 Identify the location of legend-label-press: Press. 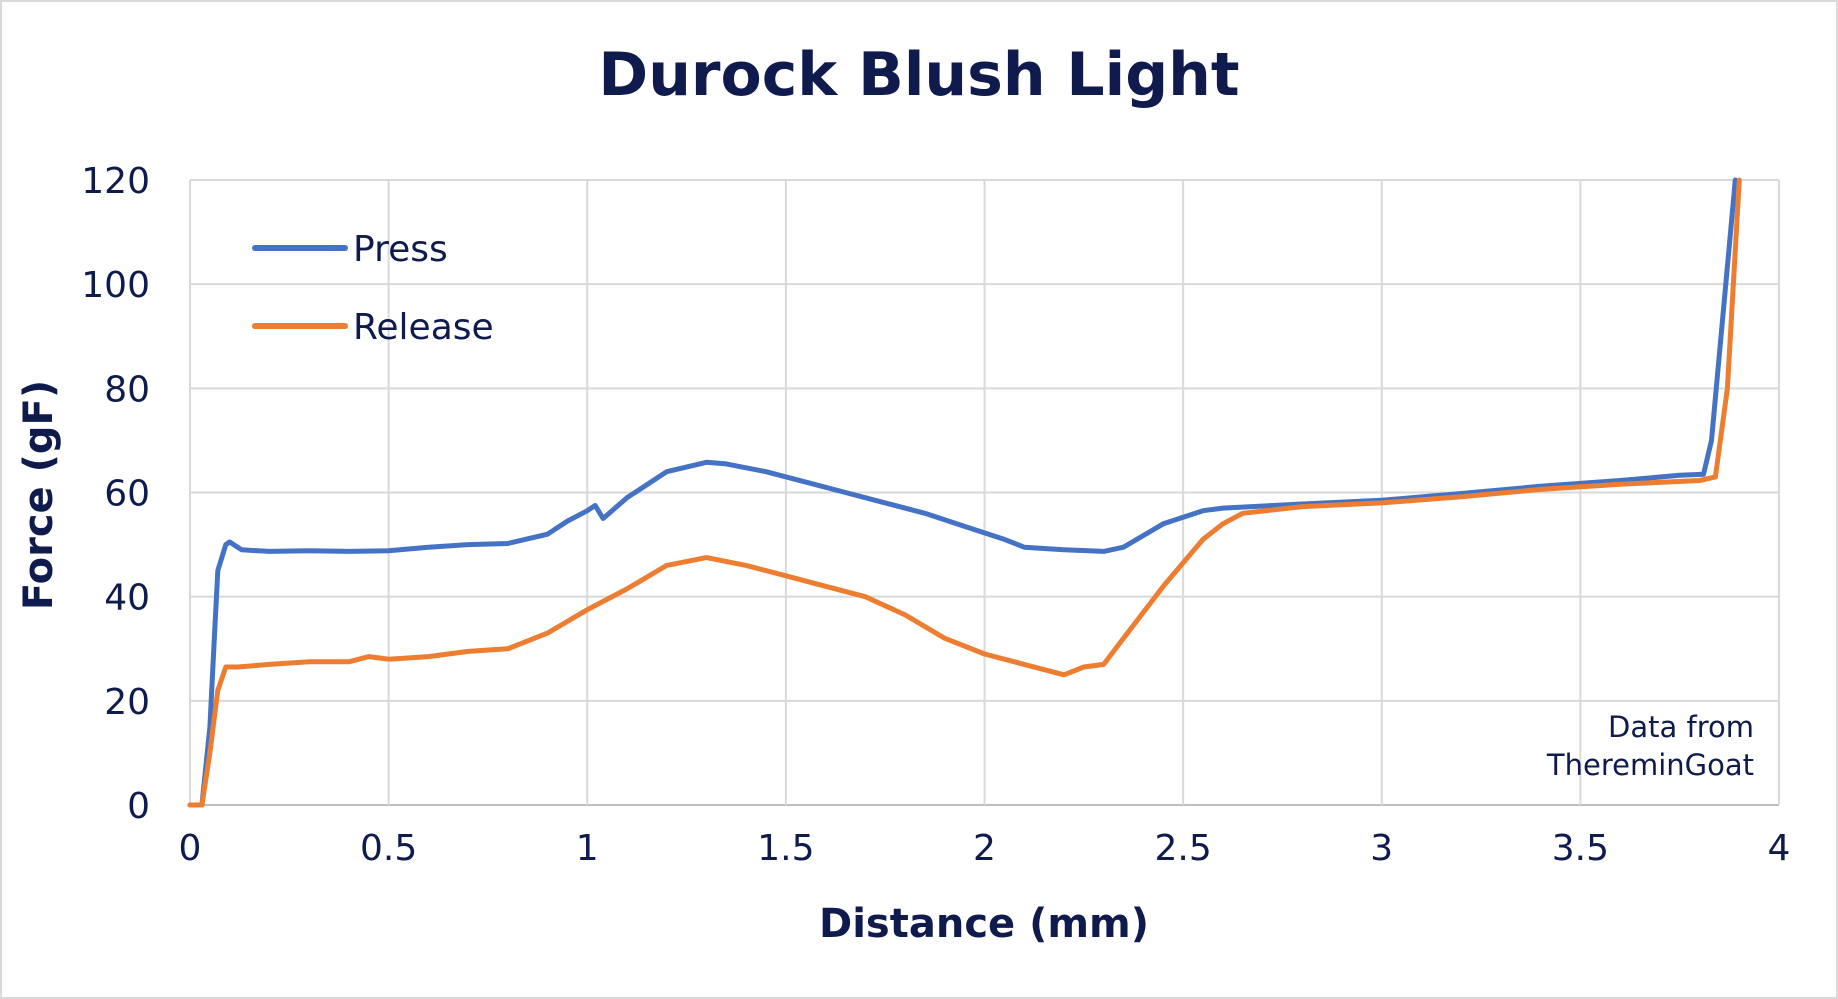
(400, 249).